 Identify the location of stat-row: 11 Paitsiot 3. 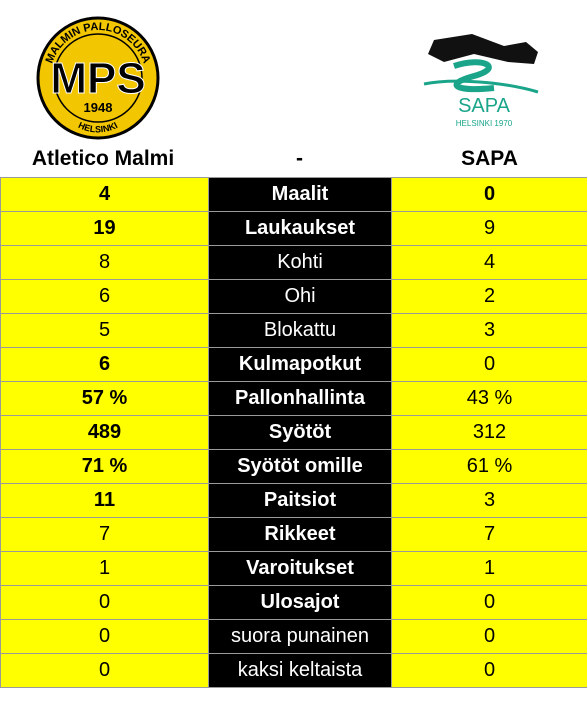
(293, 500).